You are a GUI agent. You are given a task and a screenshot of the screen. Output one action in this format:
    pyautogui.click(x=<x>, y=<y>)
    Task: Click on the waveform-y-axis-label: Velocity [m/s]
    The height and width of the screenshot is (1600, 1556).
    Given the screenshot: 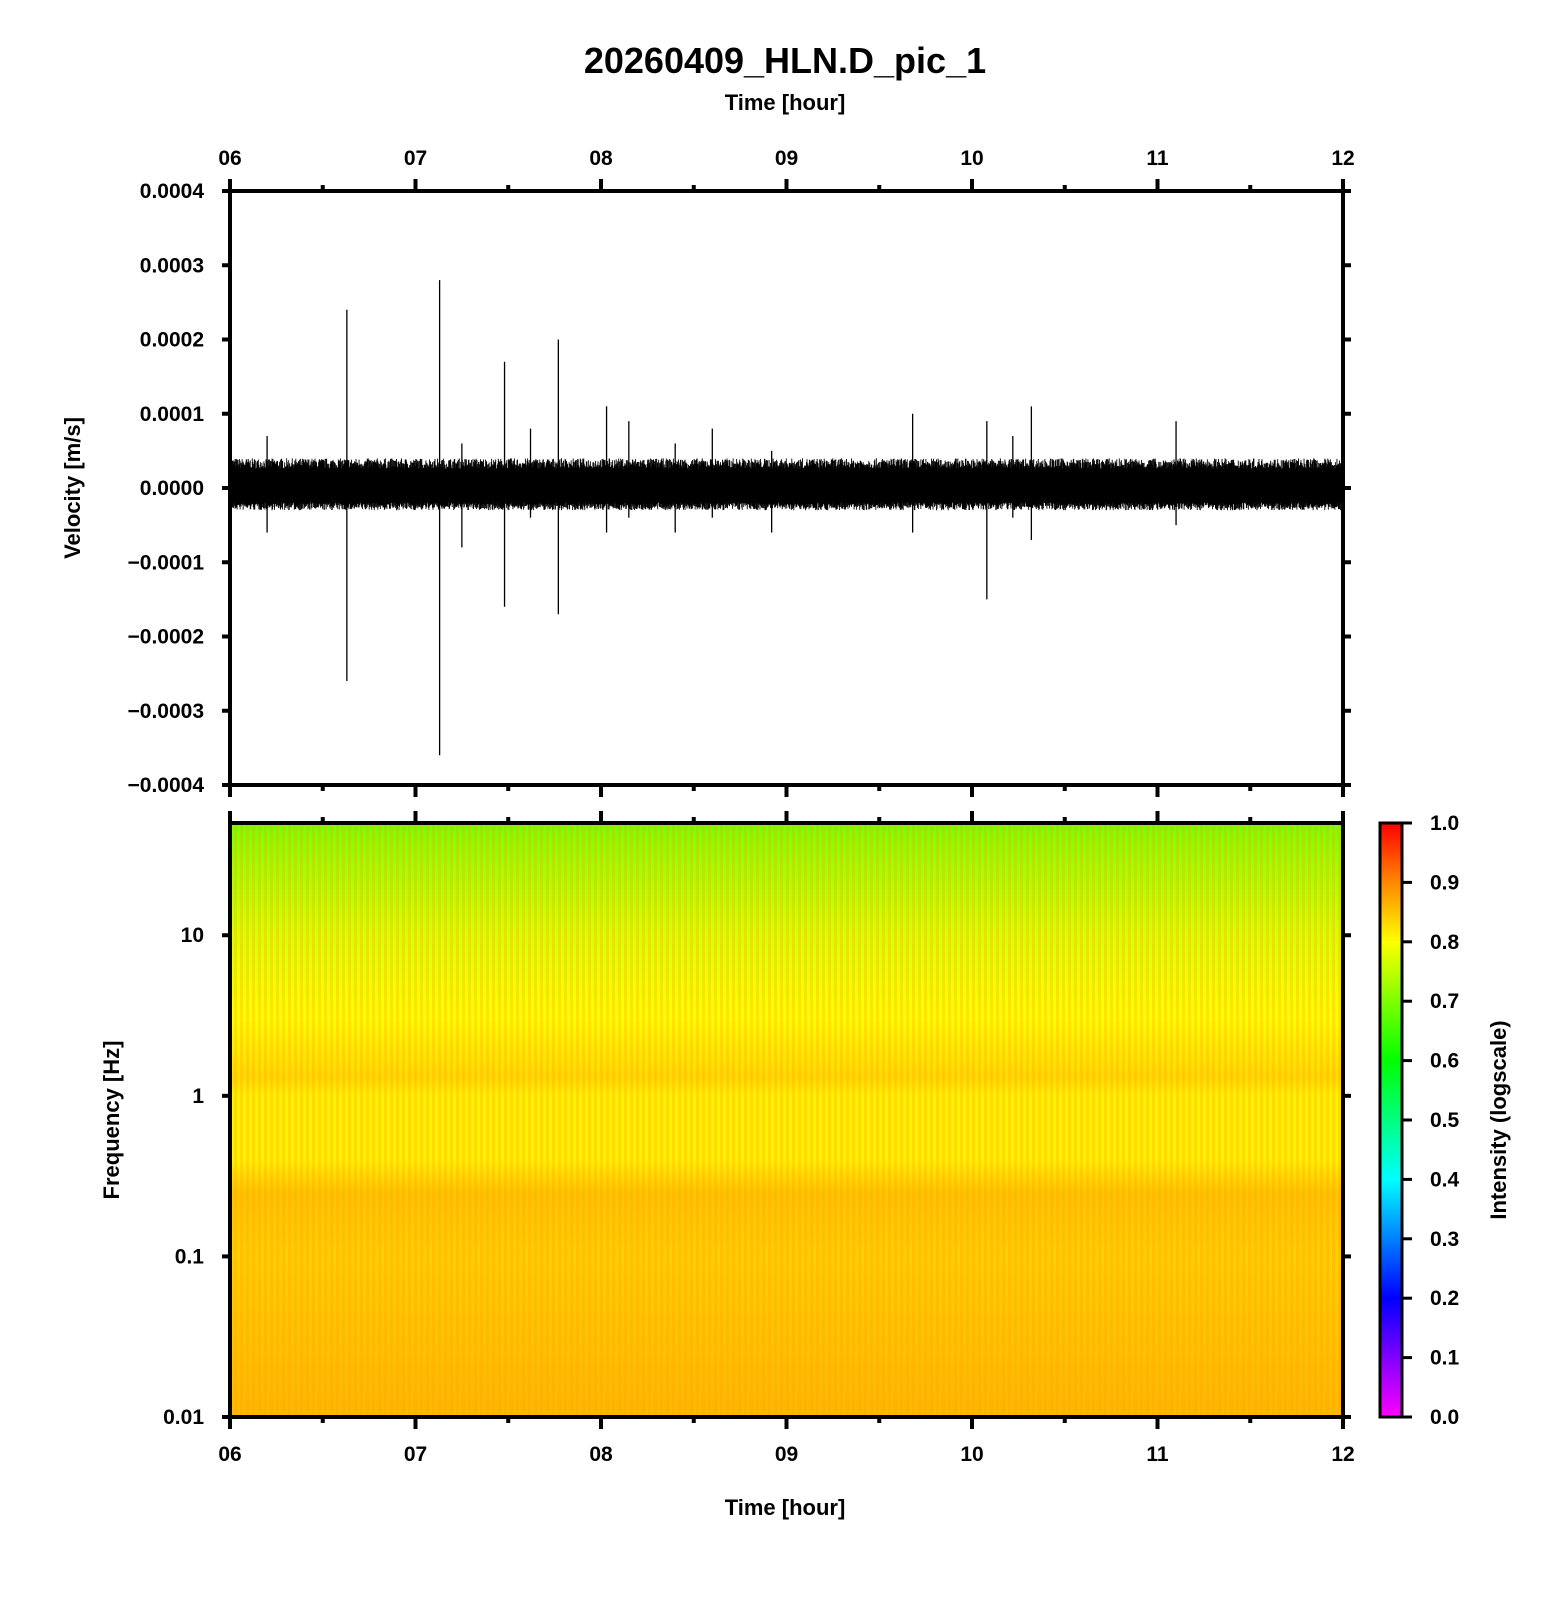 What is the action you would take?
    pyautogui.click(x=72, y=488)
    